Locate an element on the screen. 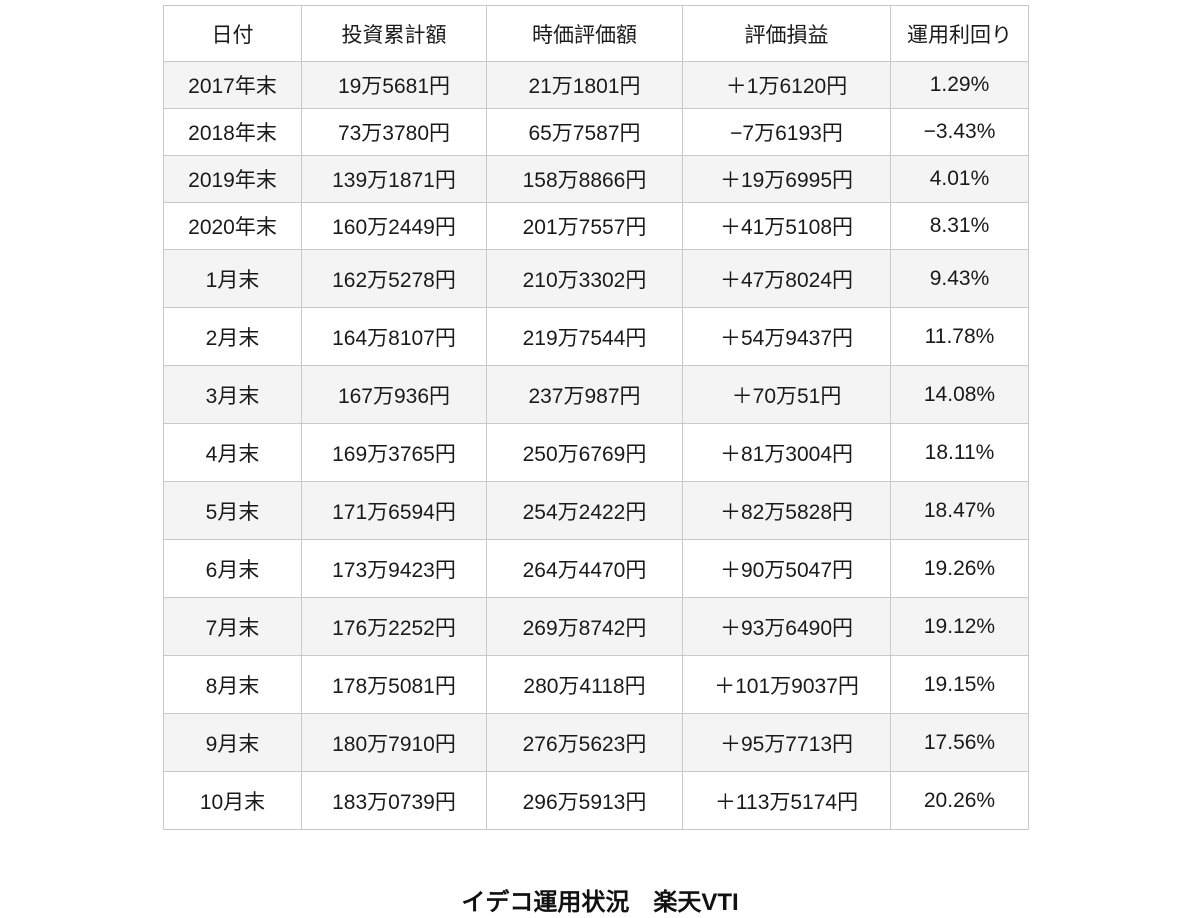 The height and width of the screenshot is (918, 1200). cell-invested-amount: 164万8107円 is located at coordinates (394, 336).